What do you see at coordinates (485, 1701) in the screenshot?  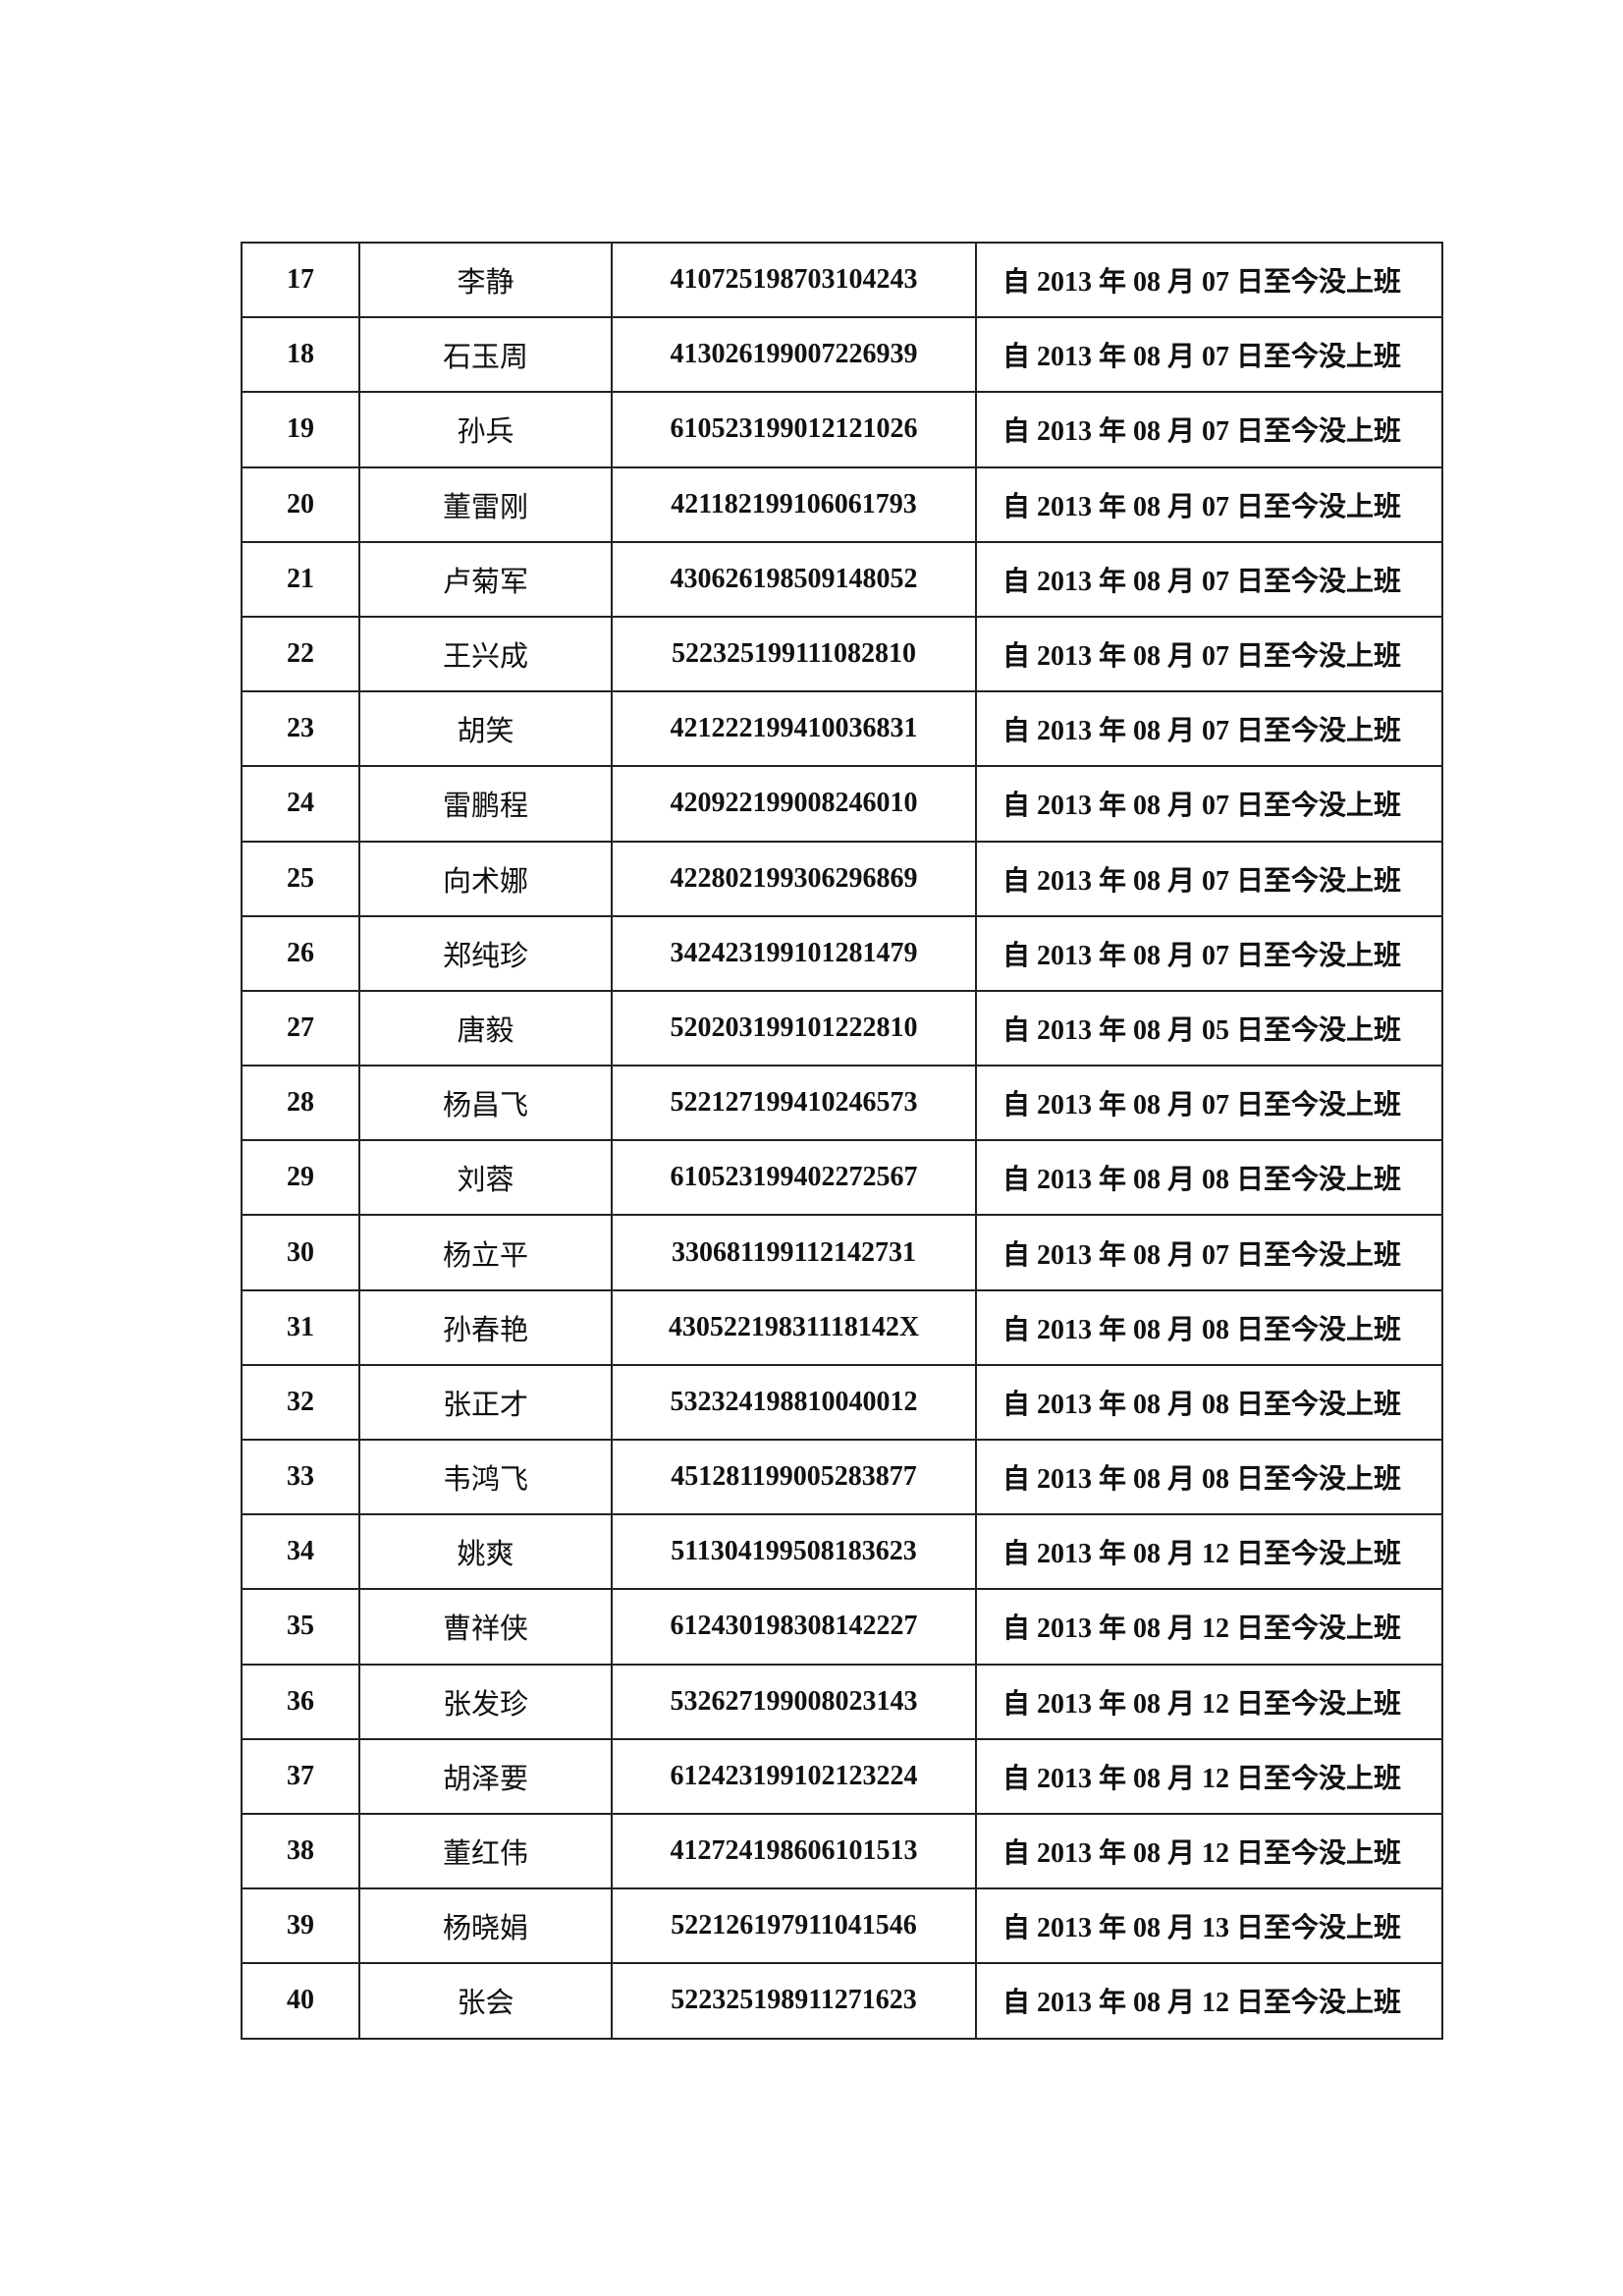 I see `employee-name: 张发珍` at bounding box center [485, 1701].